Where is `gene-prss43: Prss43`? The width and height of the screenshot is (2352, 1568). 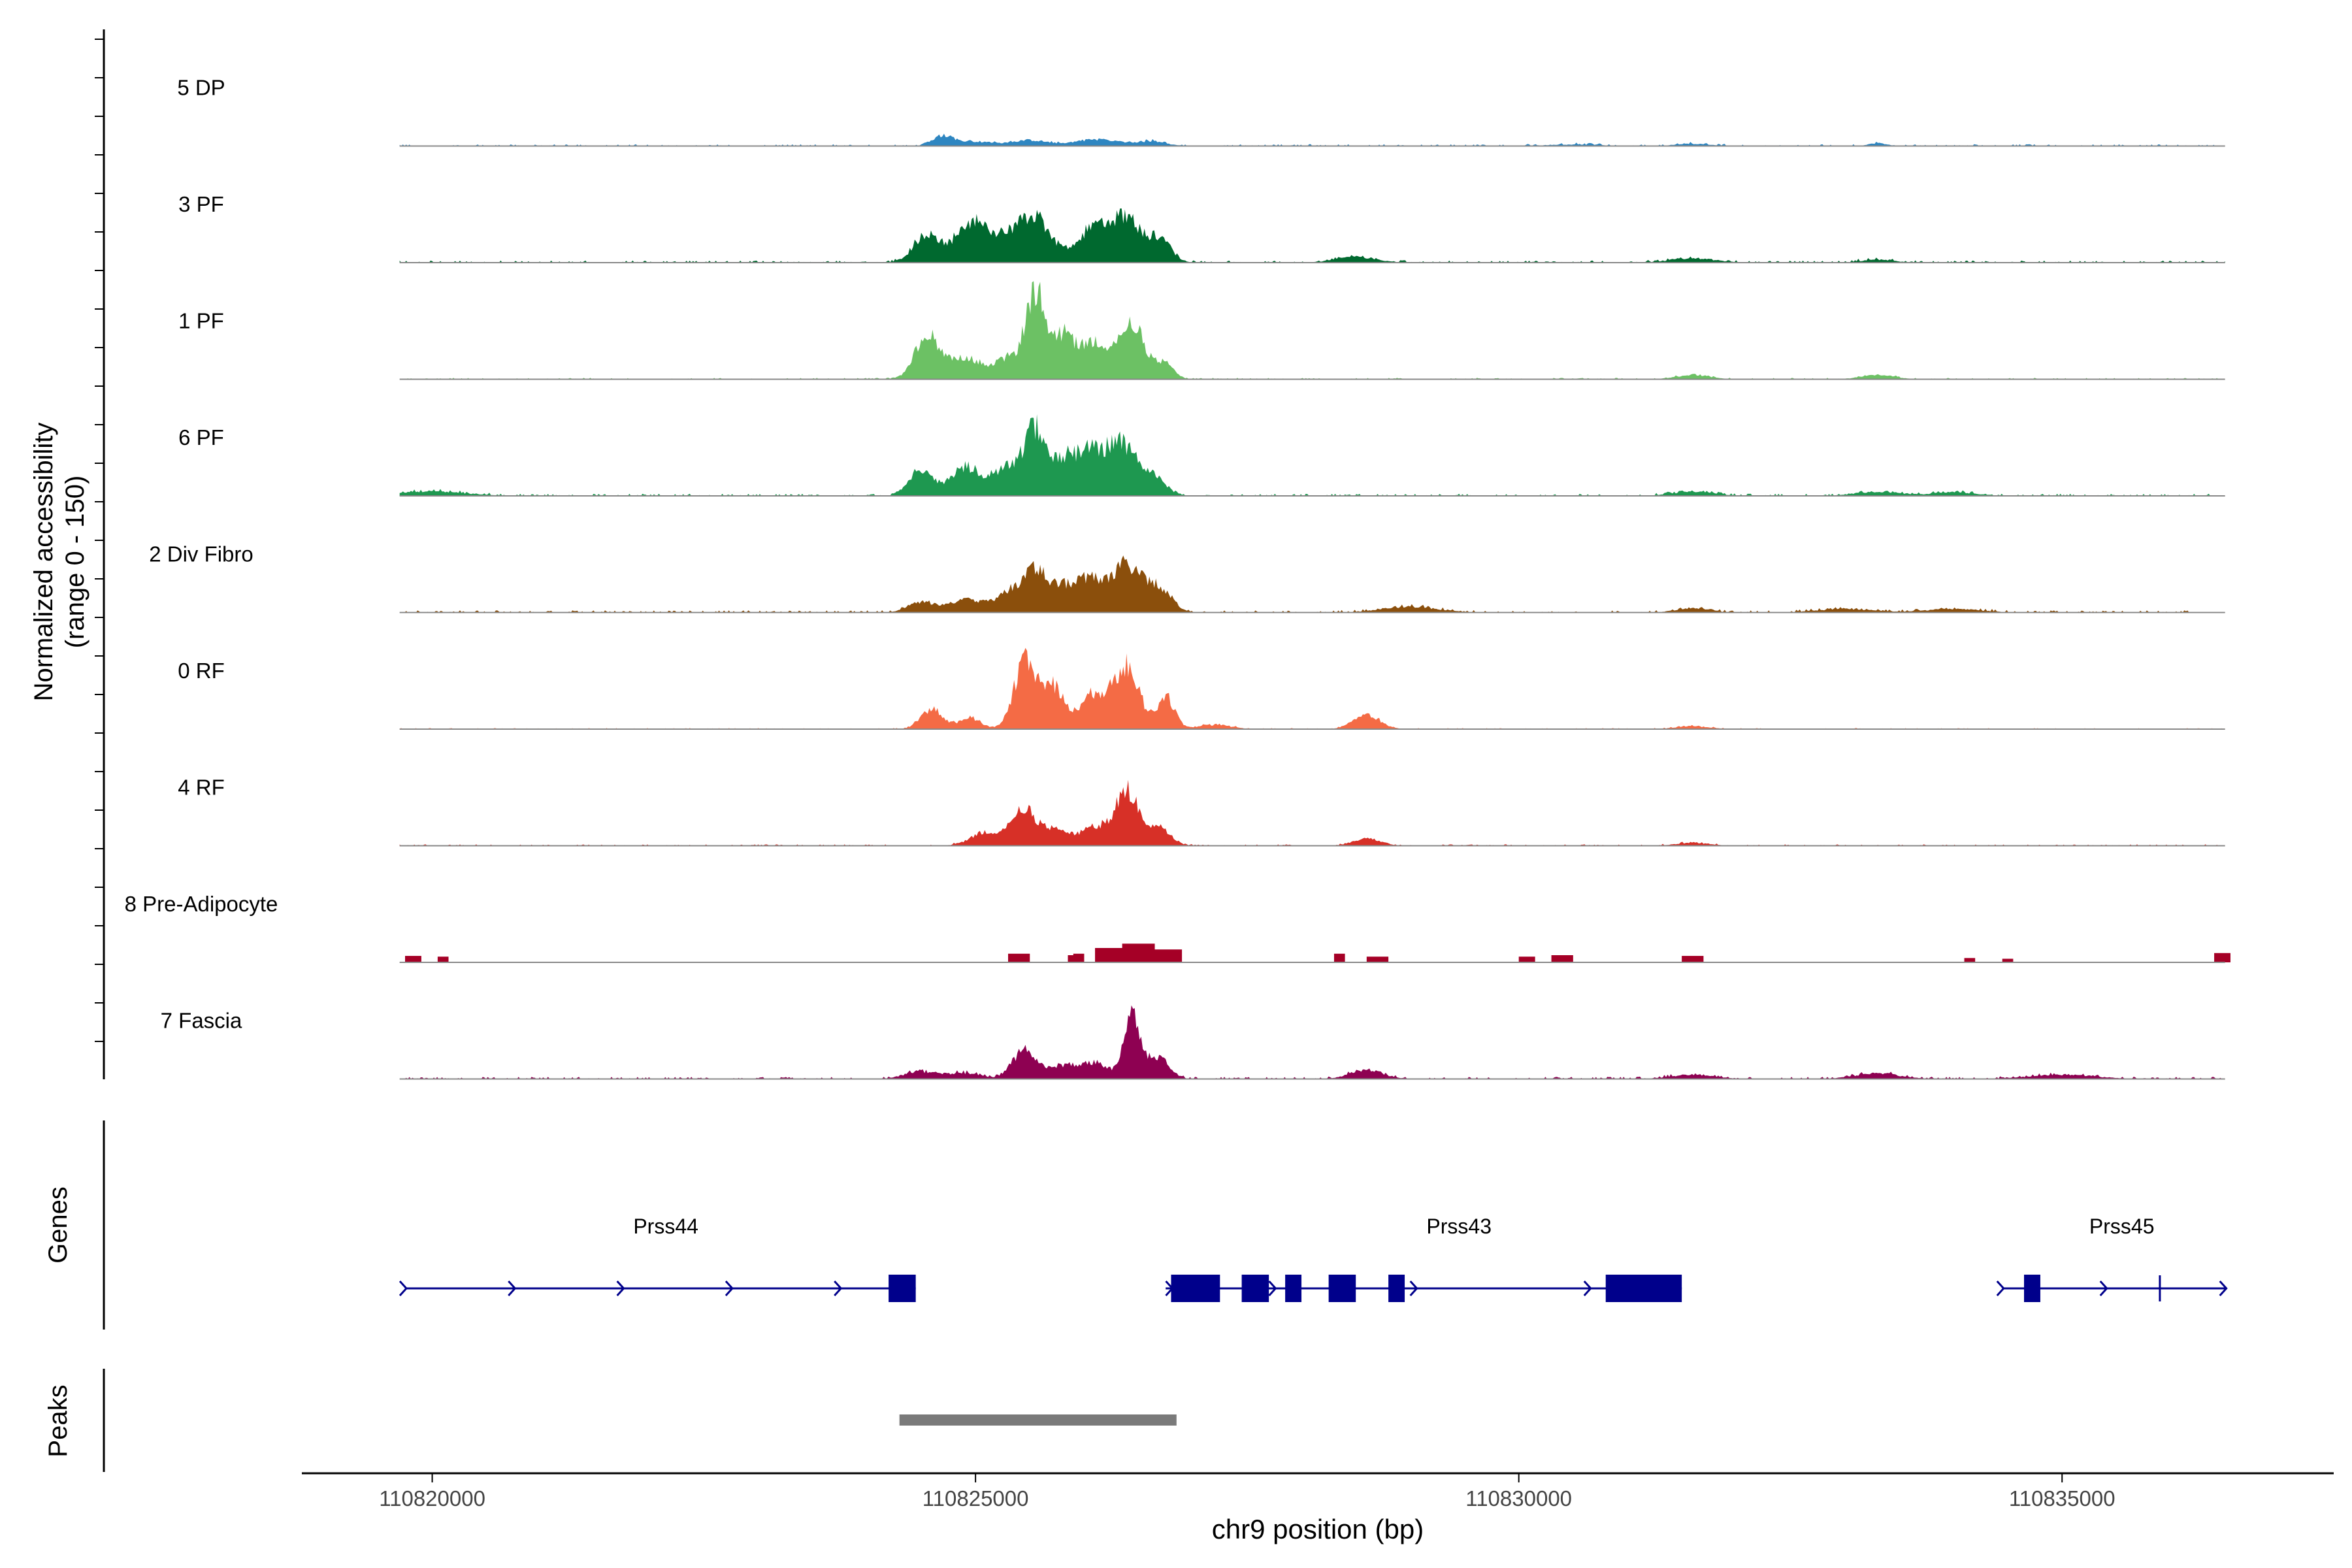 gene-prss43: Prss43 is located at coordinates (1423, 1258).